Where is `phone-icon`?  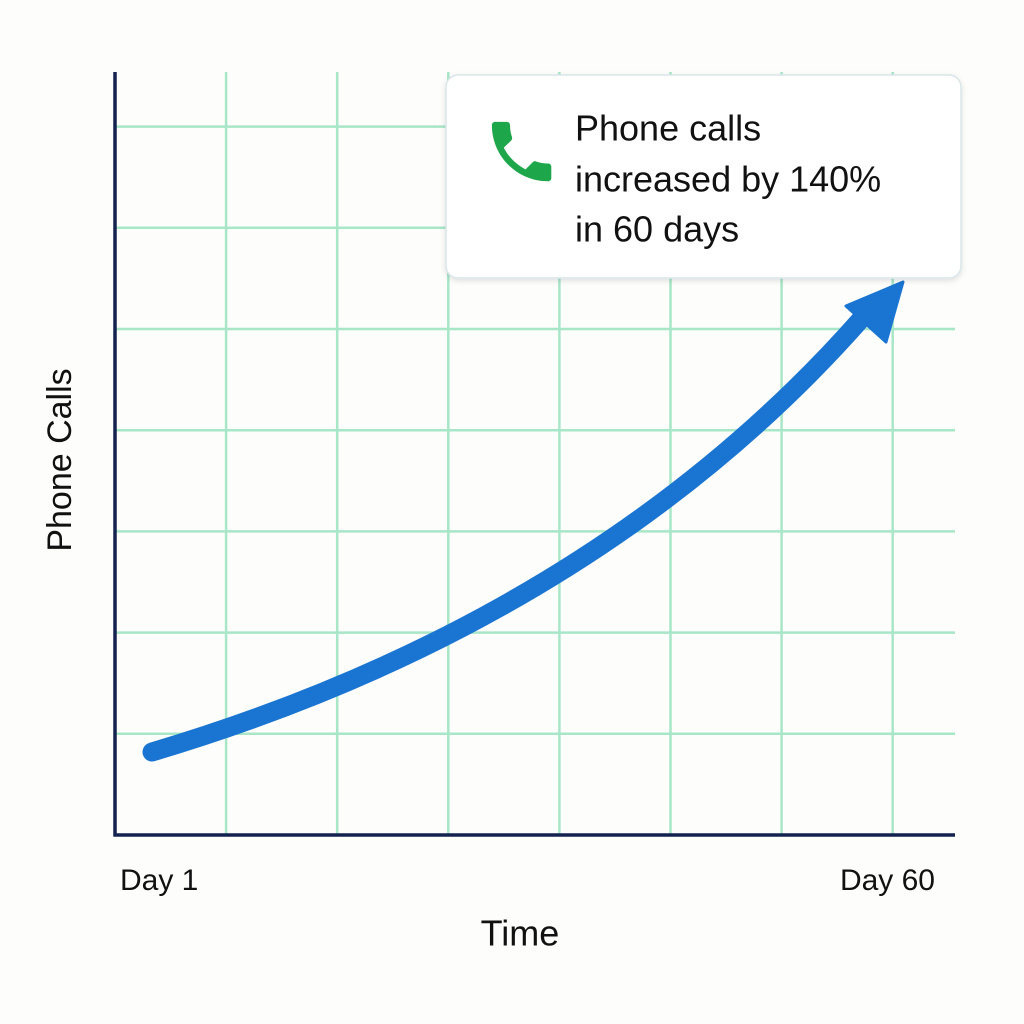 phone-icon is located at coordinates (521, 151).